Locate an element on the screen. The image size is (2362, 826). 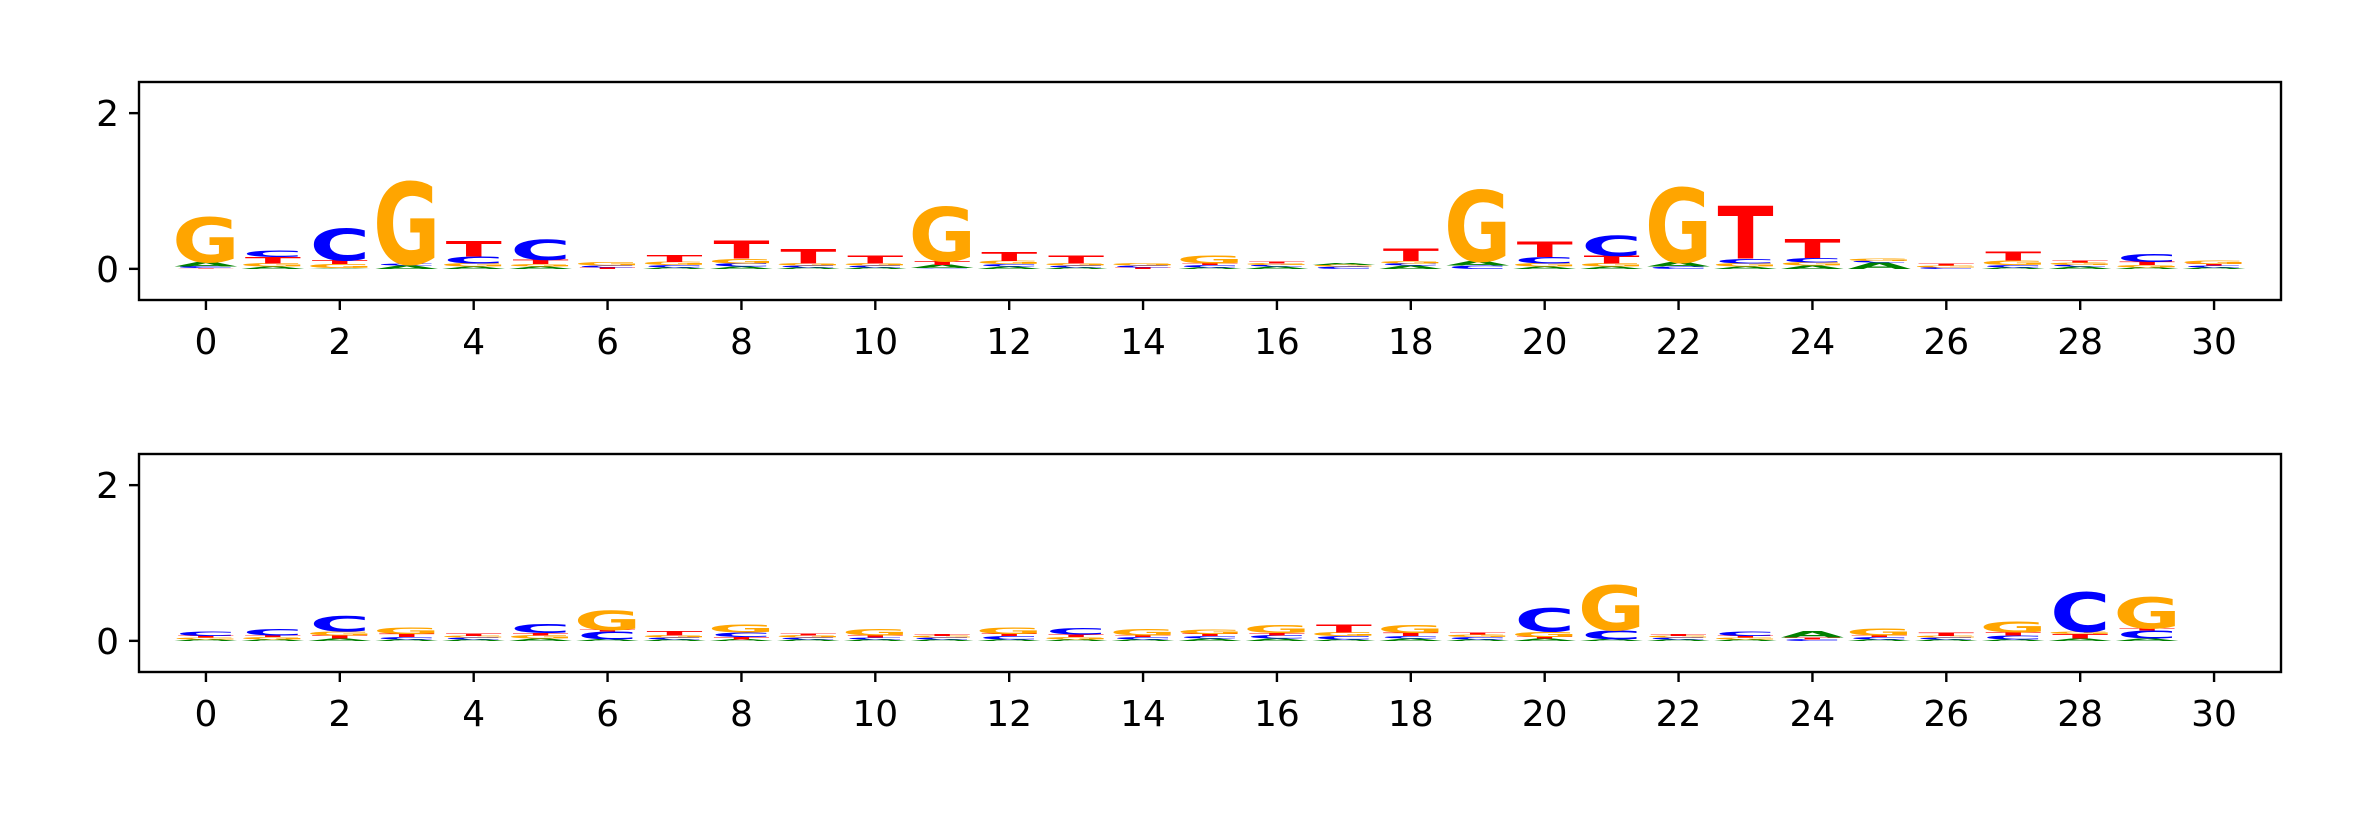
logo-letter-G-pos-28: G is located at coordinates (2079, 264).